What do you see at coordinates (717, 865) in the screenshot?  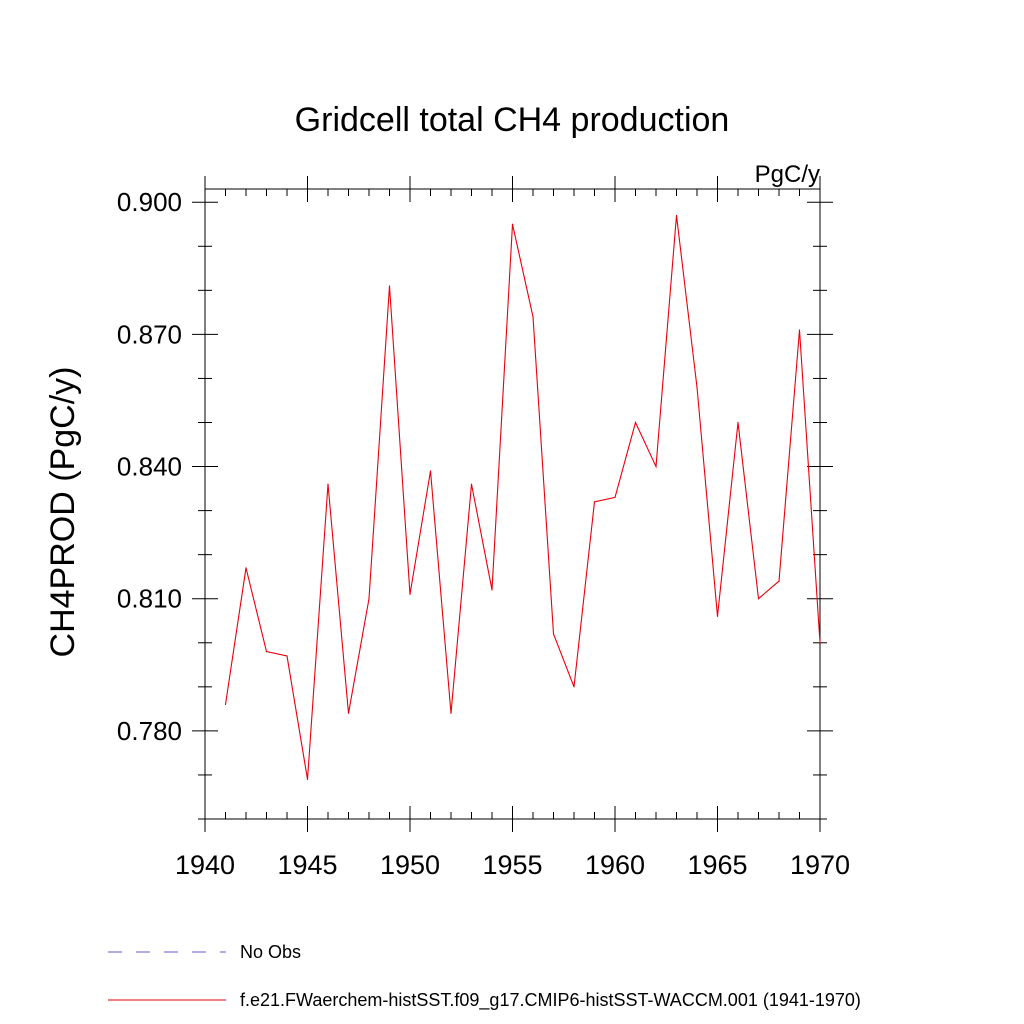 I see `x-tick-label: 1965` at bounding box center [717, 865].